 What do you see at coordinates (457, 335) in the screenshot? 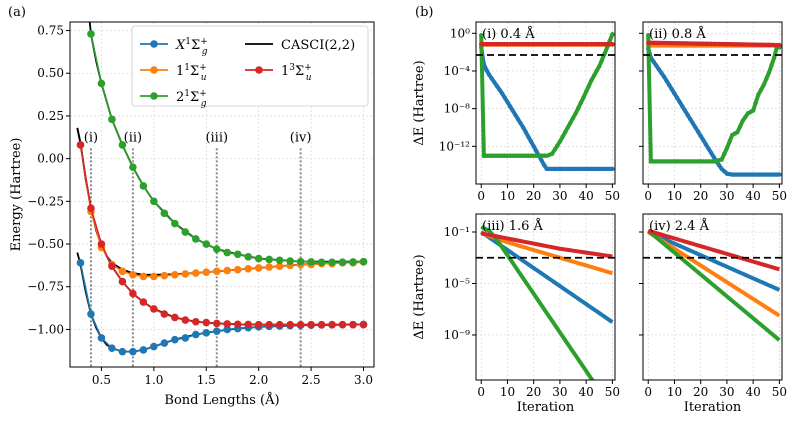
I see `y-tick-label: 10⁻⁹` at bounding box center [457, 335].